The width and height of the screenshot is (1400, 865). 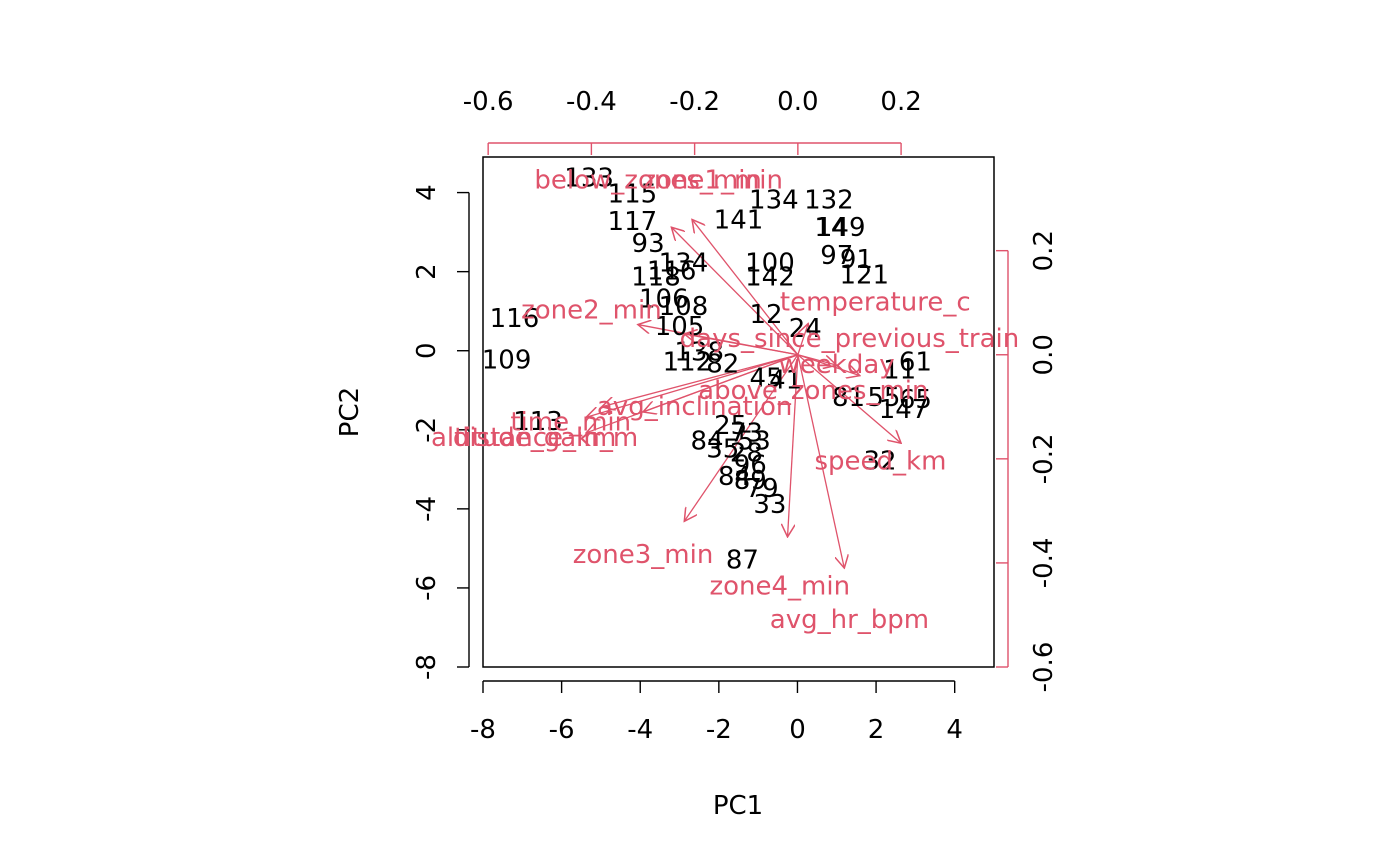 What do you see at coordinates (716, 712) in the screenshot?
I see `x-axis-pc1: -8 -6 -4 -2 0 2 4` at bounding box center [716, 712].